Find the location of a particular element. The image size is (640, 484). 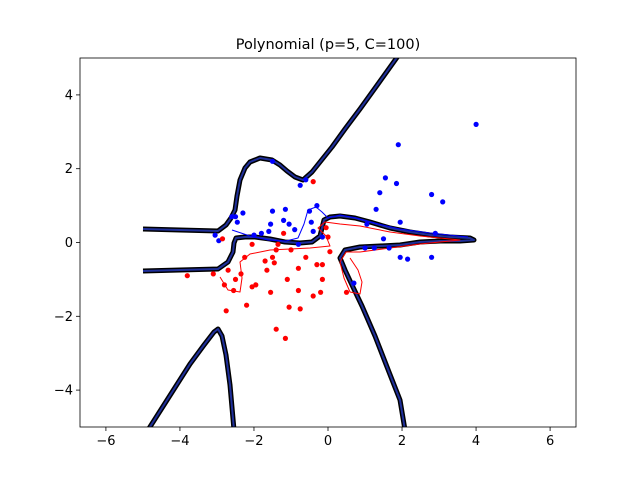

y-tick-label: −4 is located at coordinates (63, 391).